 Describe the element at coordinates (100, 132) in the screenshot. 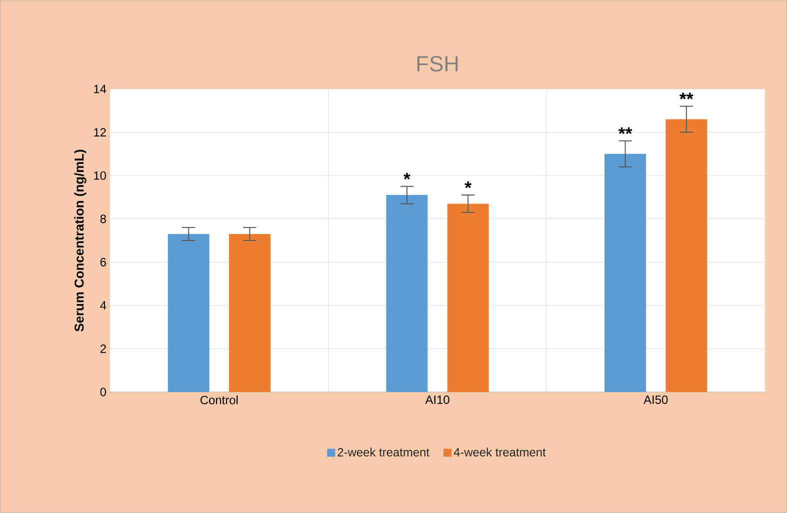

I see `y-tick-label: 12` at that location.